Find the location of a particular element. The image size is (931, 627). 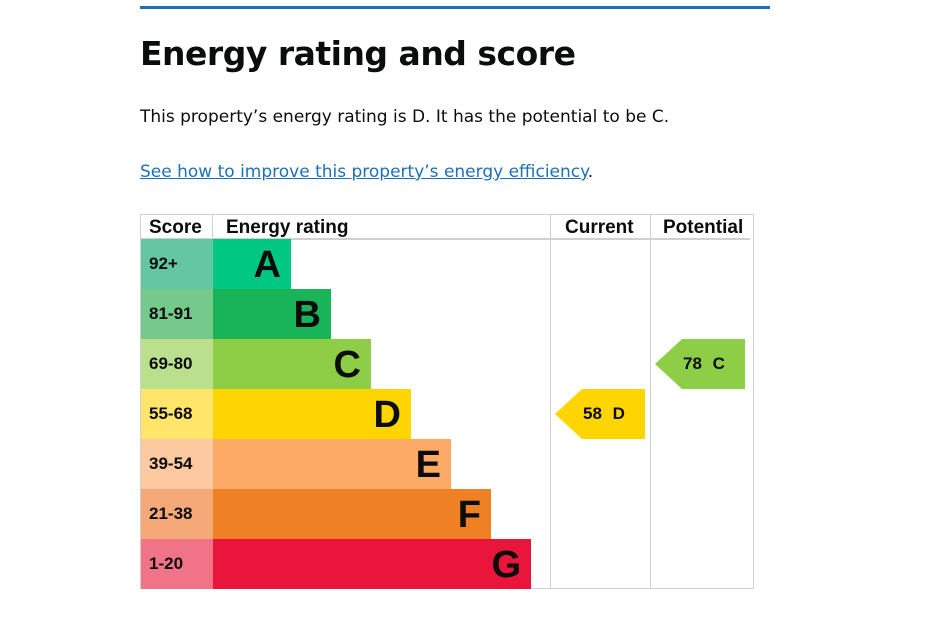

potential-rating-arrow: 78 C is located at coordinates (700, 364).